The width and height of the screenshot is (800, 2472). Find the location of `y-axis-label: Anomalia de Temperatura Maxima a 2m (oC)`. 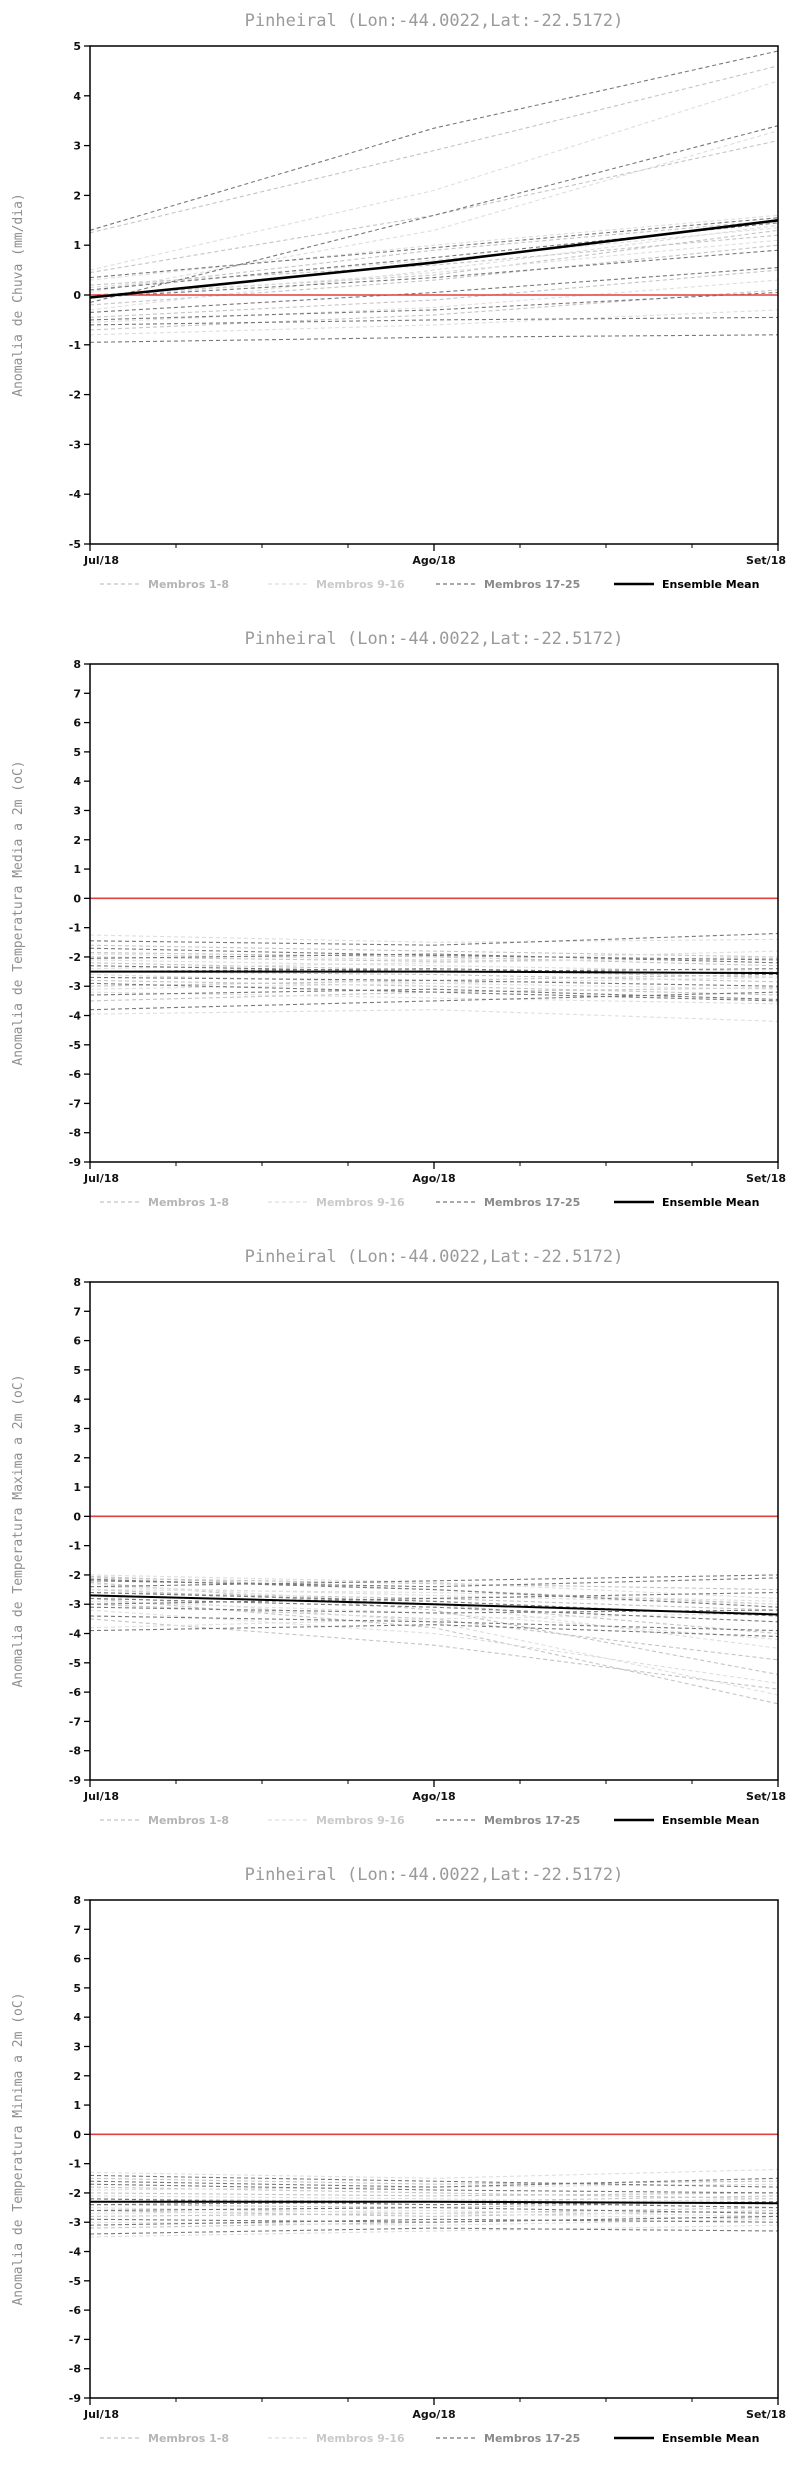

y-axis-label: Anomalia de Temperatura Maxima a 2m (oC) is located at coordinates (18, 1530).